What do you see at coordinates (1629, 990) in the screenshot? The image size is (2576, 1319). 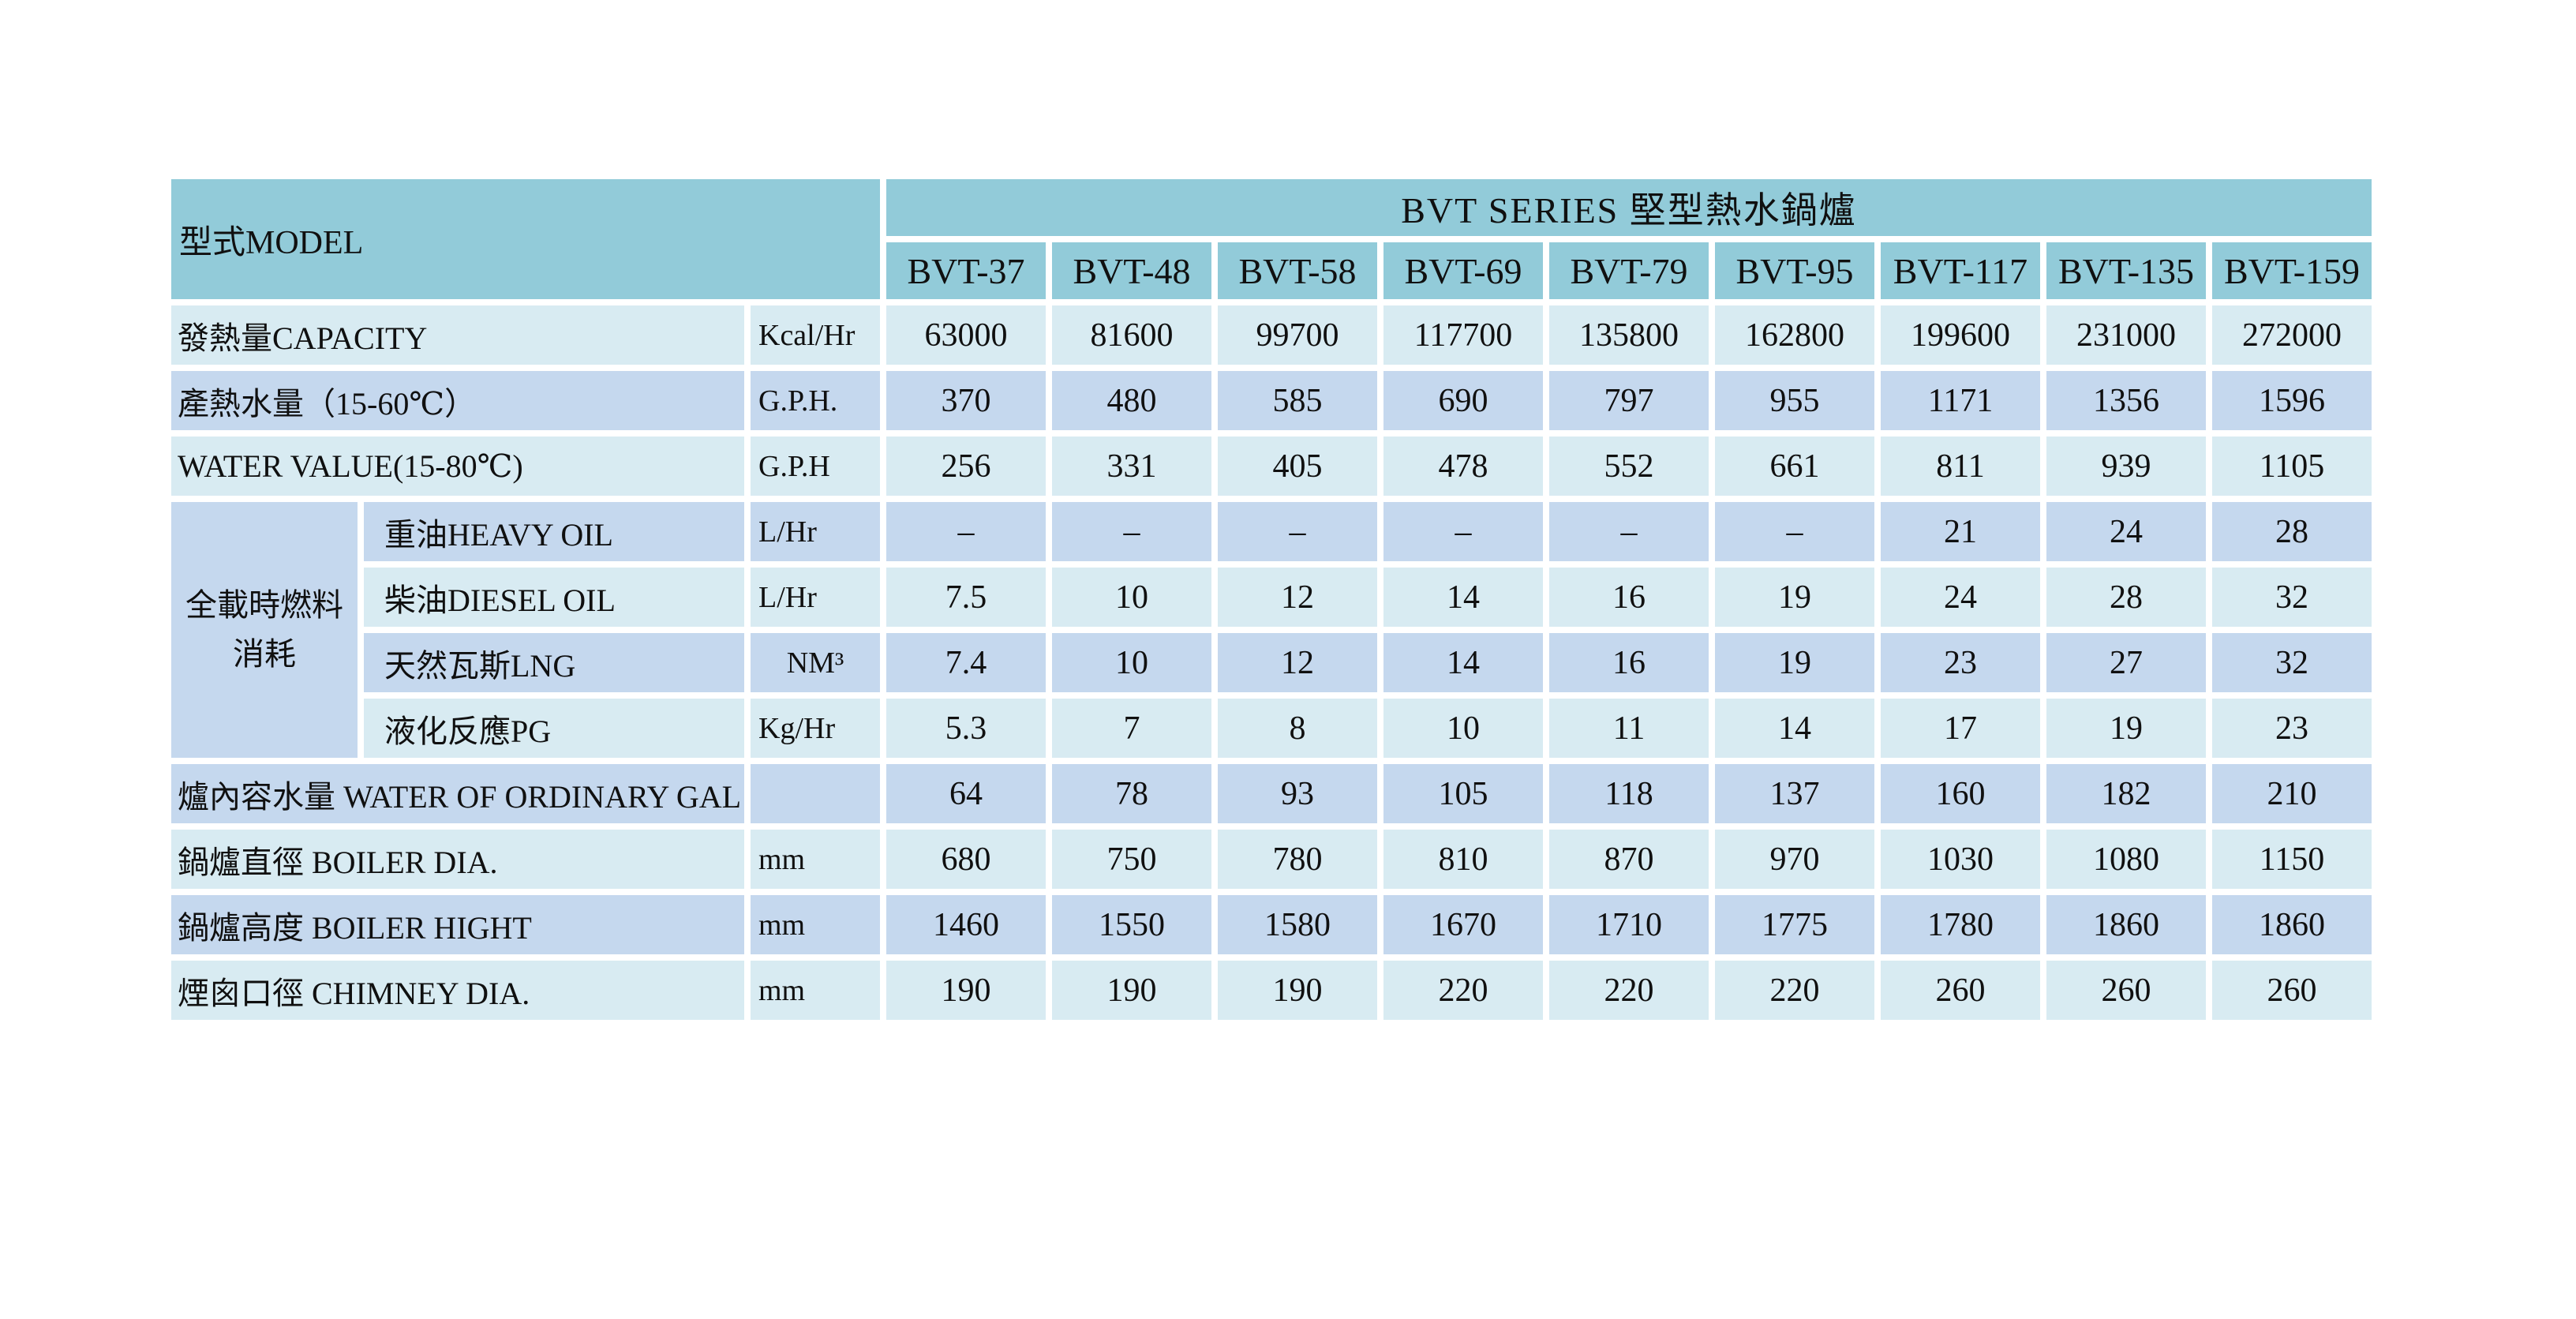 I see `value-cell: 220` at bounding box center [1629, 990].